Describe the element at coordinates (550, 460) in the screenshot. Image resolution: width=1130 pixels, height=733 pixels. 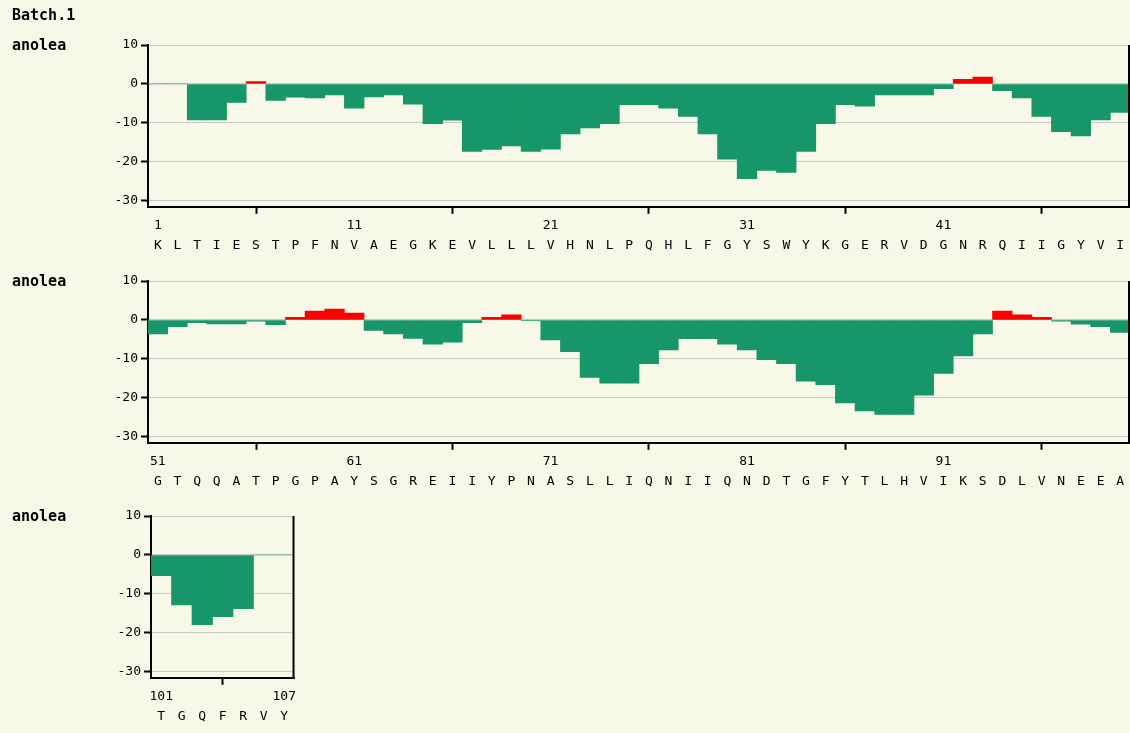
I see `x2-tick-label: 71` at that location.